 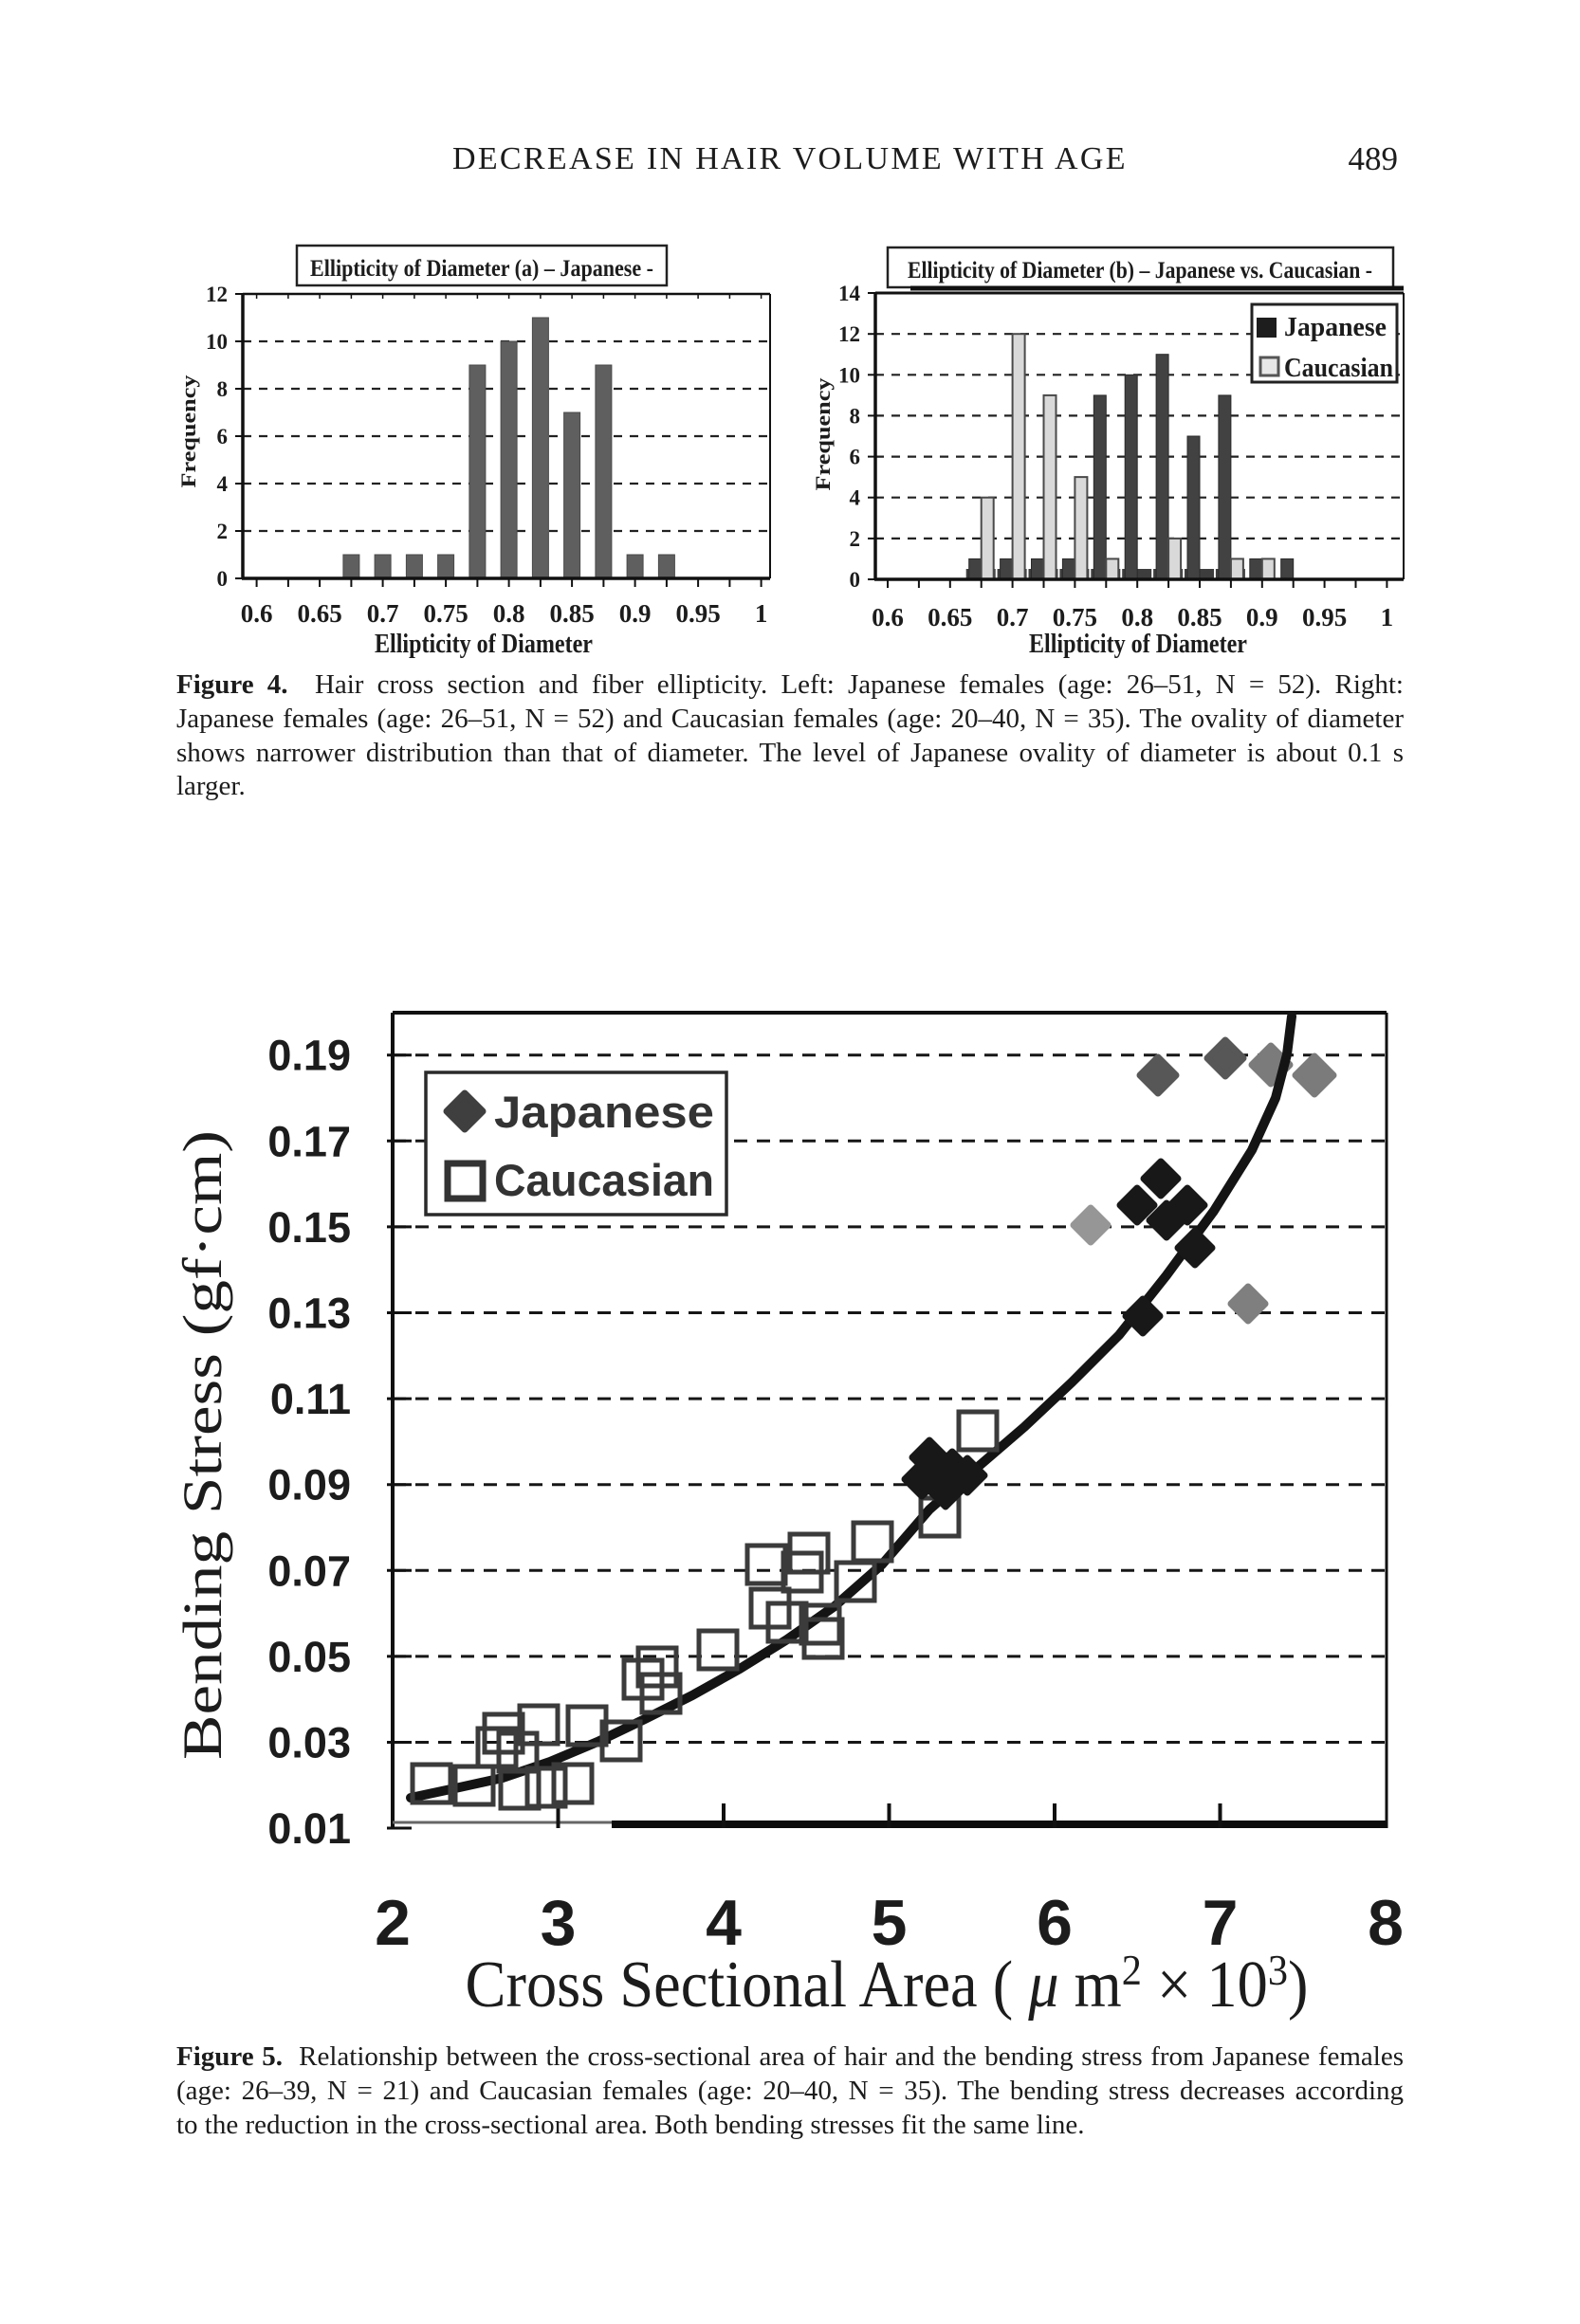 I want to click on svg-text: 14, so click(x=850, y=293).